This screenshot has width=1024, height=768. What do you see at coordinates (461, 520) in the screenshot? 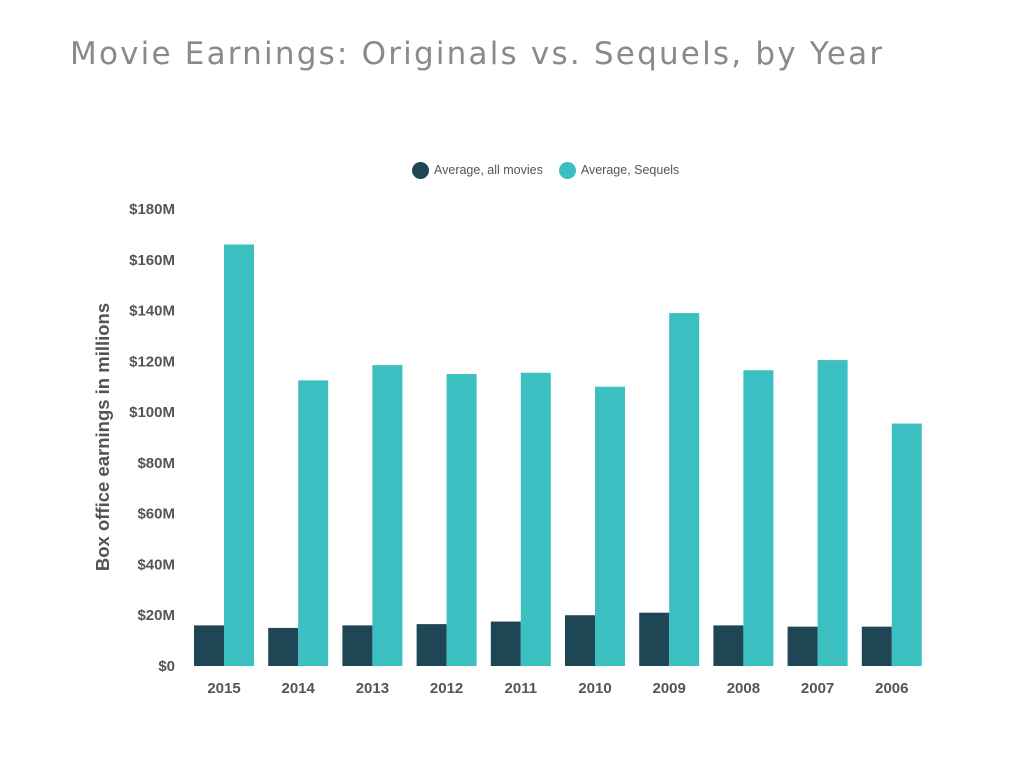
I see `bar-average-sequels-2012` at bounding box center [461, 520].